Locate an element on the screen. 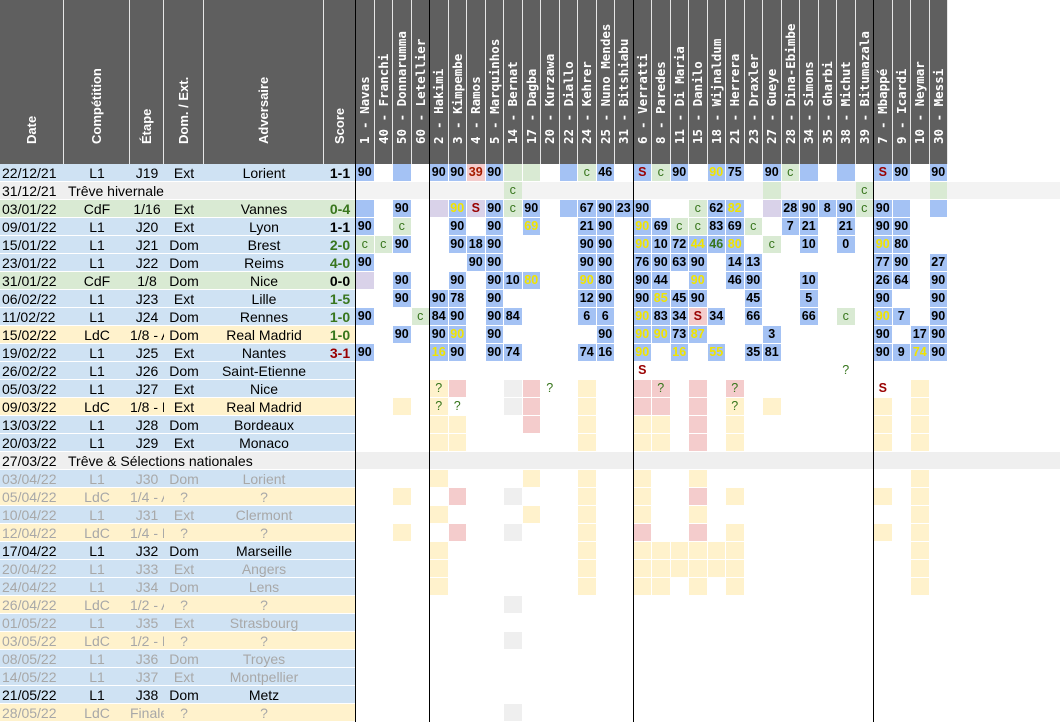 The image size is (1060, 726). player-cell: 74 is located at coordinates (587, 352).